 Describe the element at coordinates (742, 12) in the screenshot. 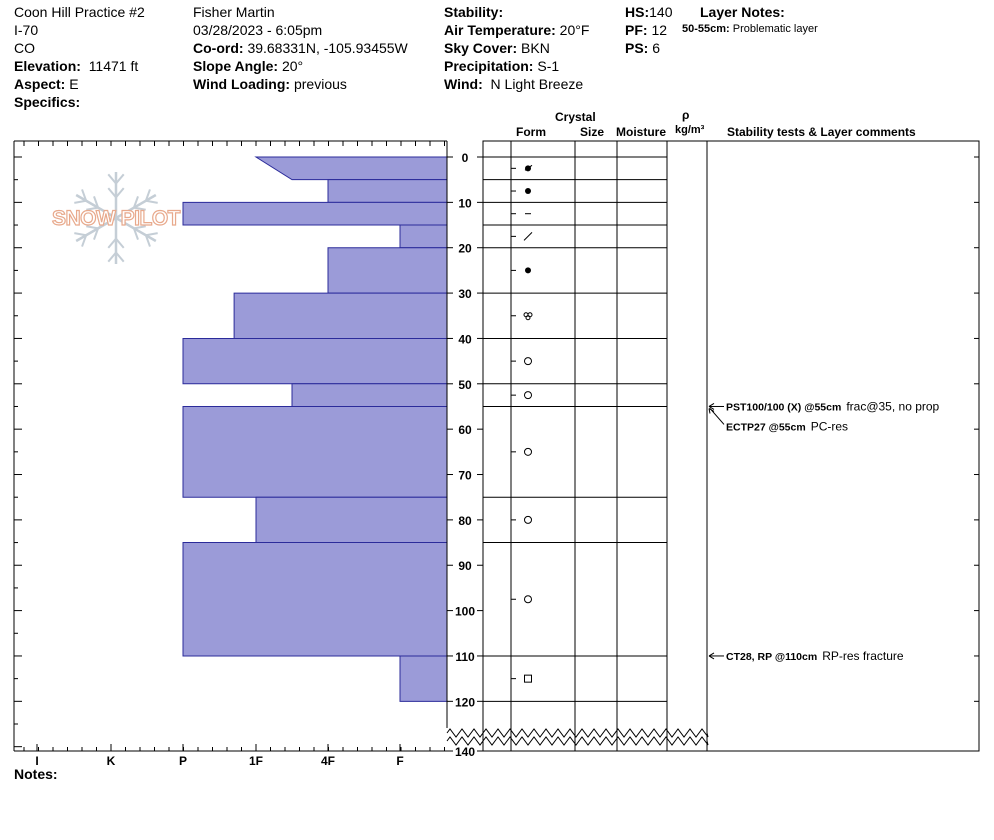

I see `layer-notes-label: Layer Notes:` at that location.